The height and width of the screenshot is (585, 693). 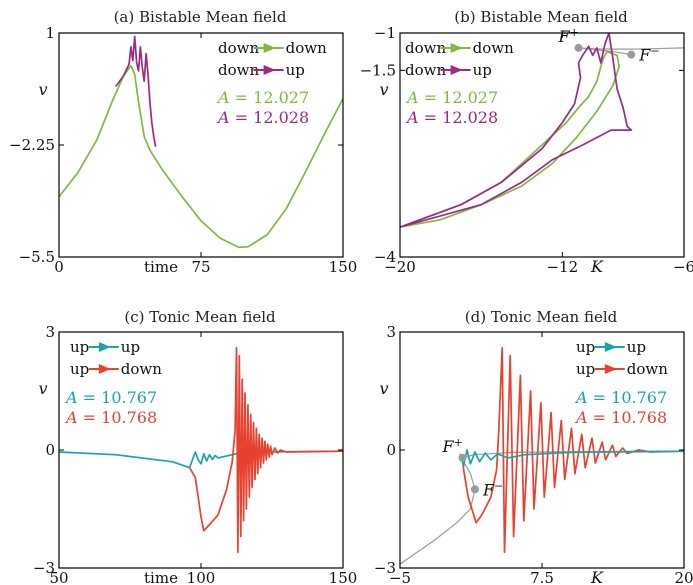 What do you see at coordinates (542, 577) in the screenshot?
I see `x-tick-label: 7.5` at bounding box center [542, 577].